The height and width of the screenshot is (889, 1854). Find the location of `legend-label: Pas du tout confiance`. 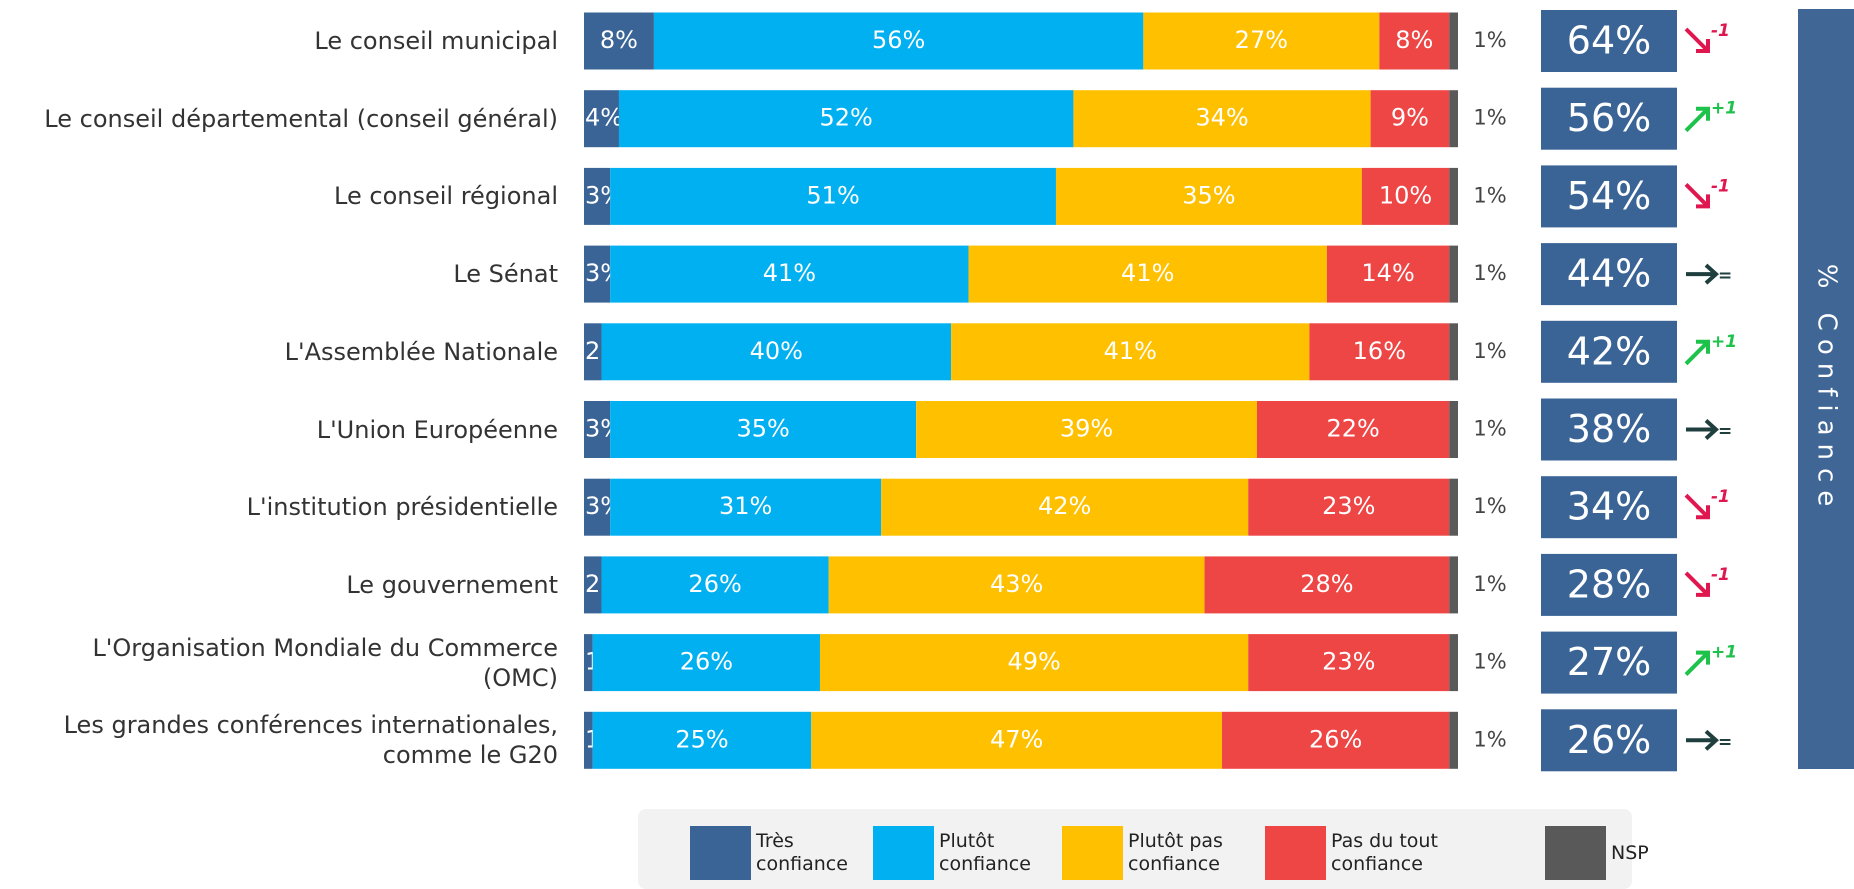

legend-label: Pas du tout confiance is located at coordinates (1384, 852).